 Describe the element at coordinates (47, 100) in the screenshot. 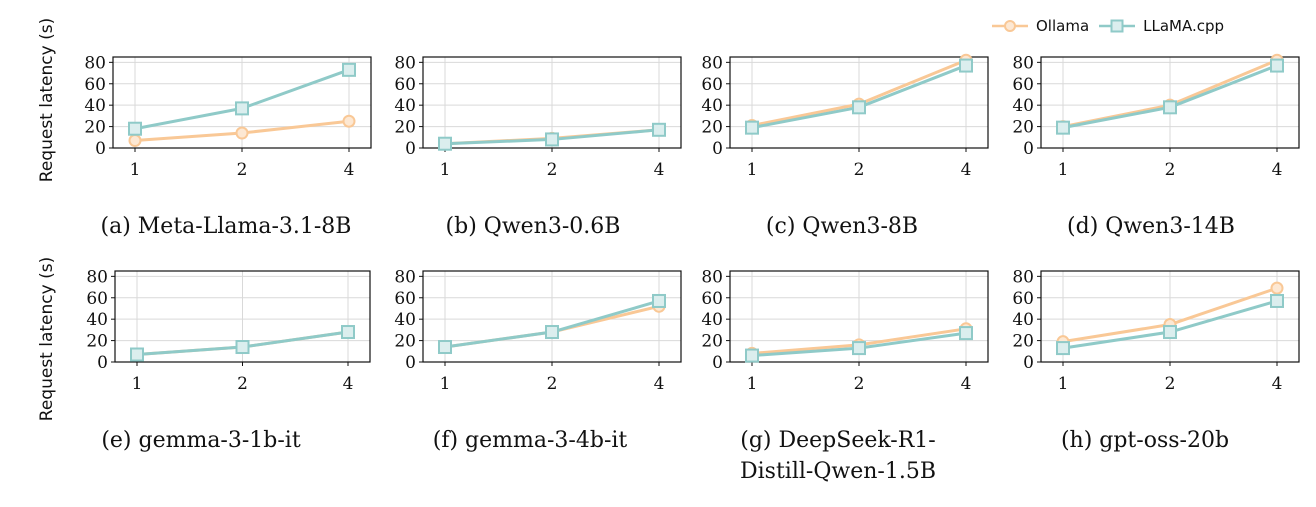

I see `y-axis-label-top: Request latency (s)` at that location.